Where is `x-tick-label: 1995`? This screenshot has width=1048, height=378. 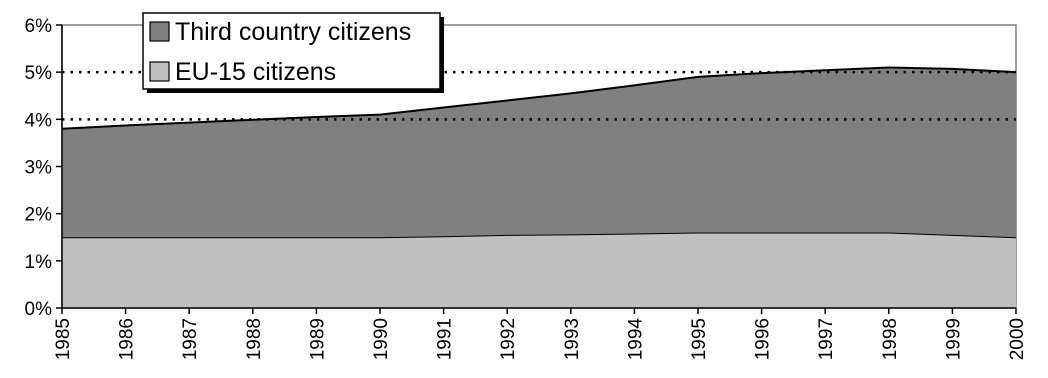
x-tick-label: 1995 is located at coordinates (699, 339).